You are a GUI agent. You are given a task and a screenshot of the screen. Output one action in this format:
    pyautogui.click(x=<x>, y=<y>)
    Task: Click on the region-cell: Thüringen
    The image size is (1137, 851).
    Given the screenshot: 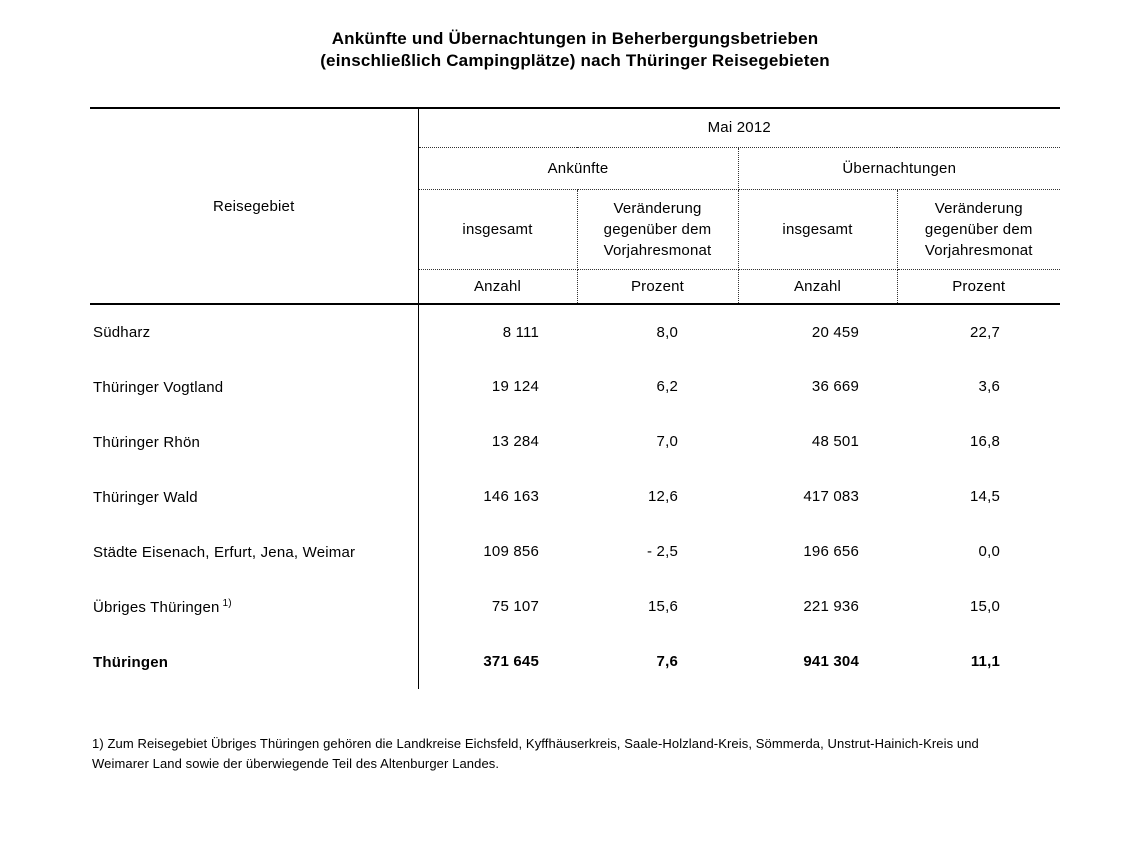 What is the action you would take?
    pyautogui.click(x=254, y=661)
    